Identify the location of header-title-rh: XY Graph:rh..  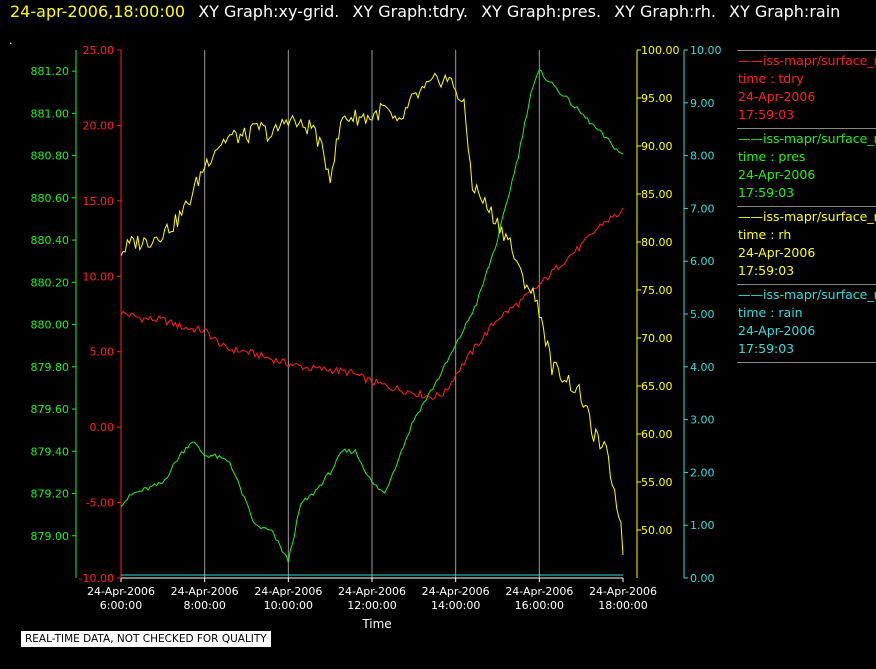
(665, 11).